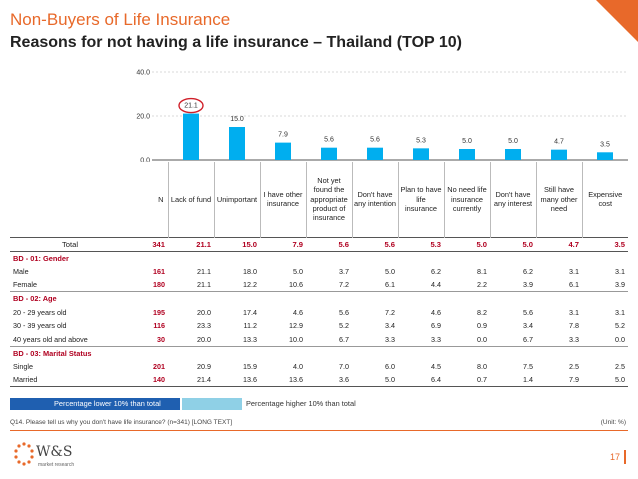  Describe the element at coordinates (161, 199) in the screenshot. I see `header-n: N` at that location.